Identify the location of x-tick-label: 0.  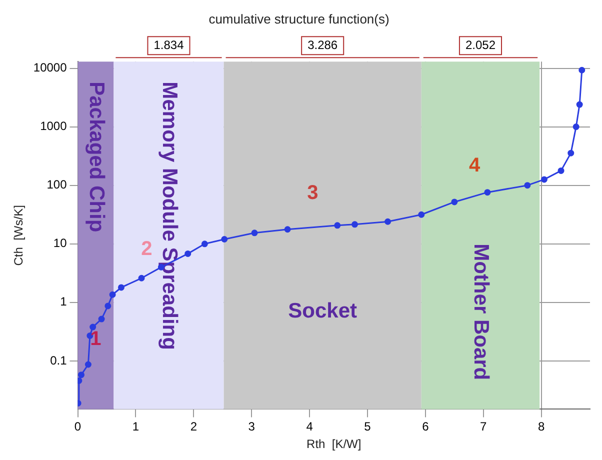
(78, 427).